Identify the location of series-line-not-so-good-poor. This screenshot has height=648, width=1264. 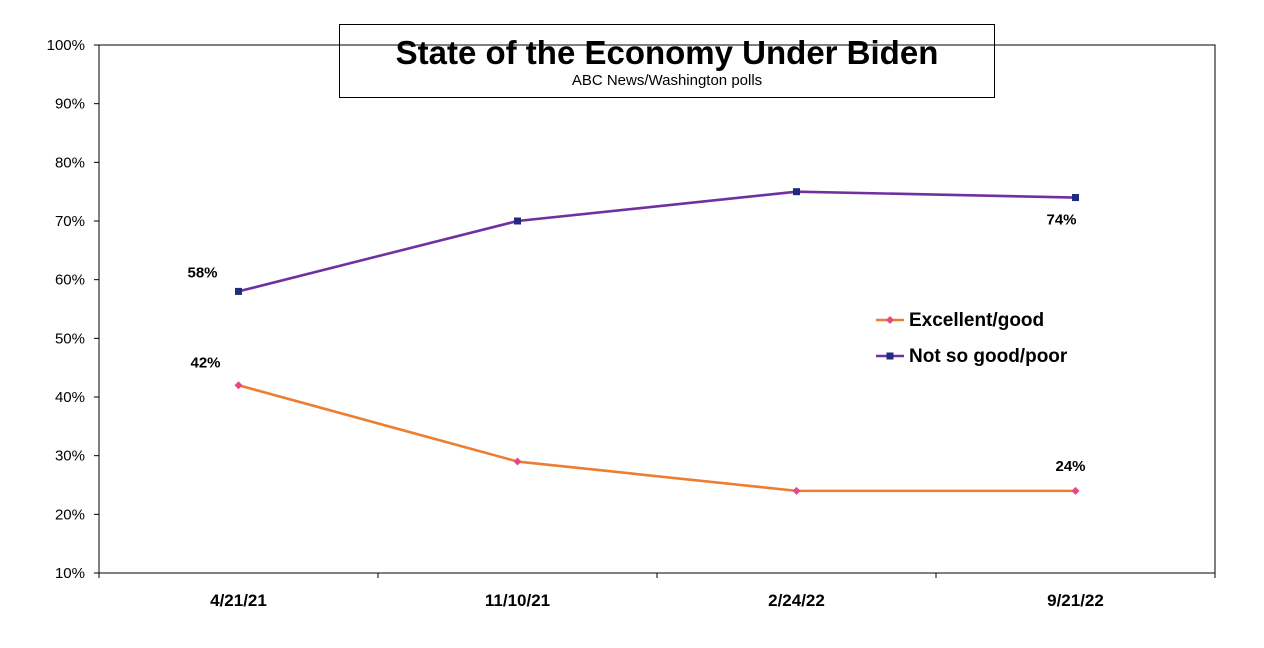
(657, 241).